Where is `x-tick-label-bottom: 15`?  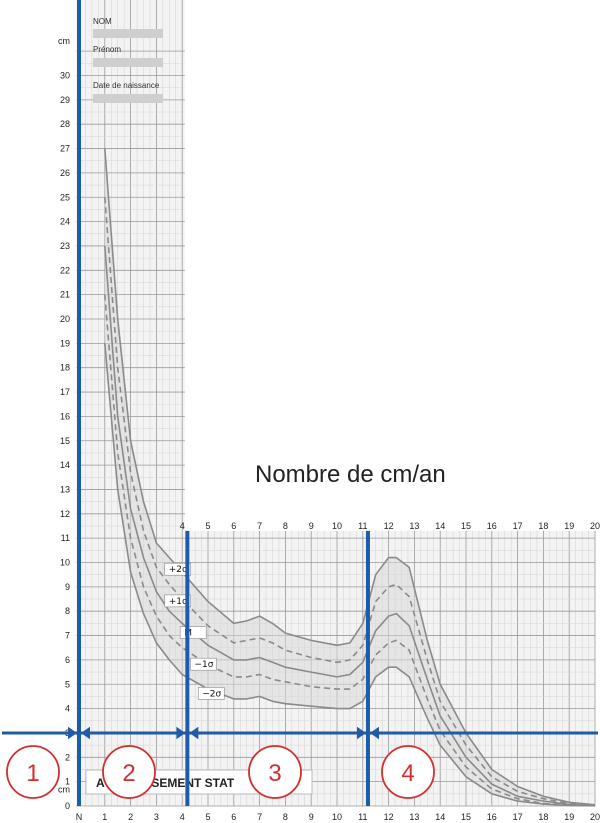
x-tick-label-bottom: 15 is located at coordinates (466, 817).